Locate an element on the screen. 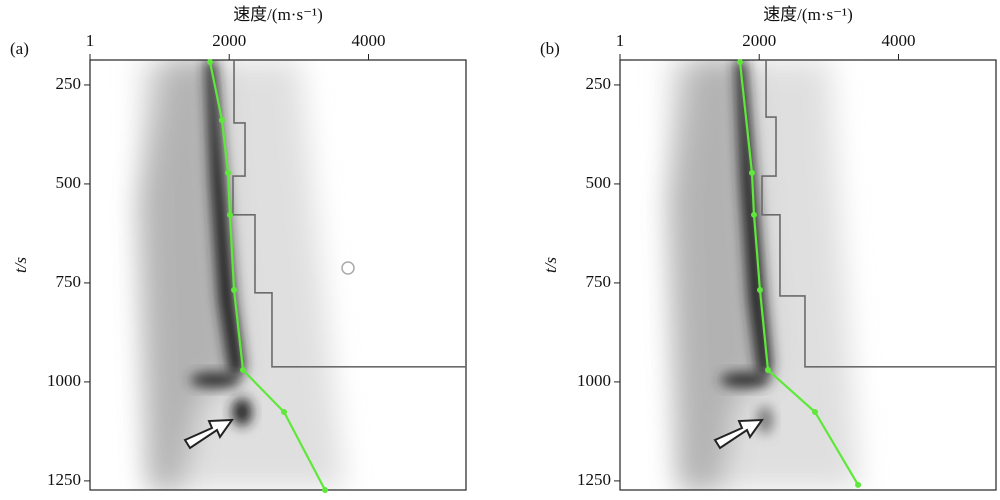  panel-label: (b) is located at coordinates (550, 48).